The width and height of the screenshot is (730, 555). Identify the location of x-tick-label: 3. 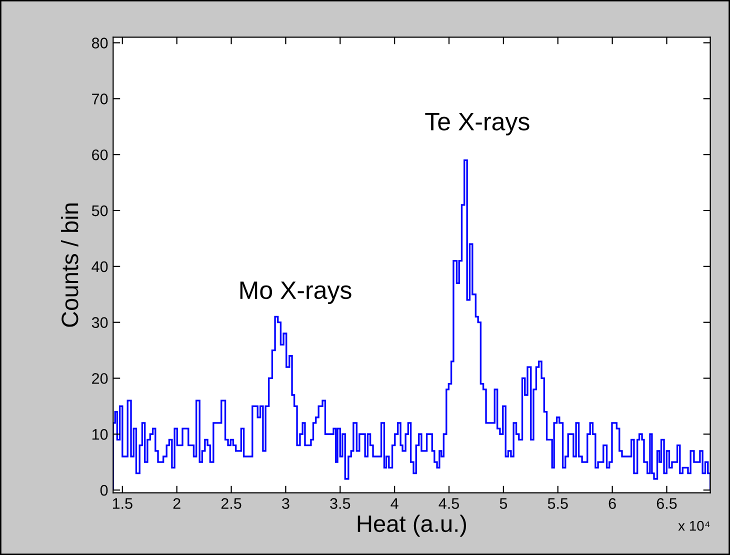
(286, 503).